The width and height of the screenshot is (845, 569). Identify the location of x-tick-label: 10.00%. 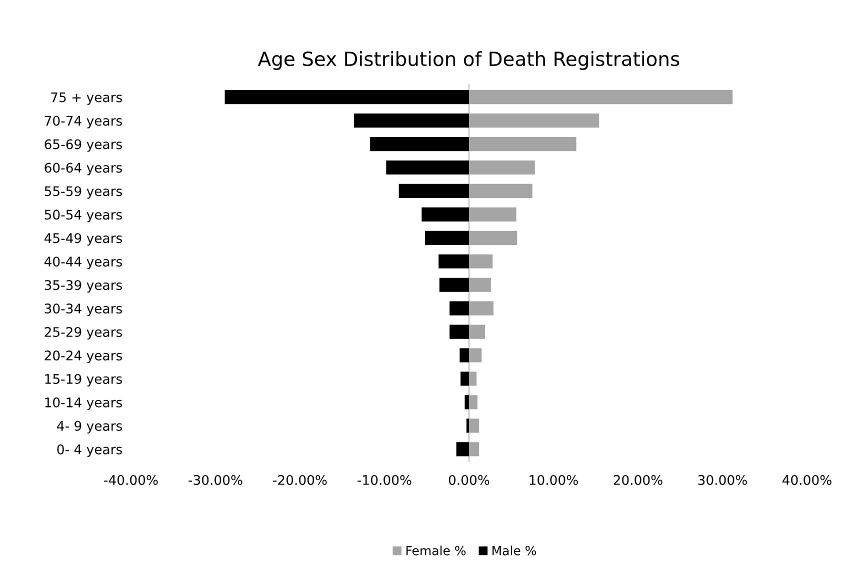
(554, 480).